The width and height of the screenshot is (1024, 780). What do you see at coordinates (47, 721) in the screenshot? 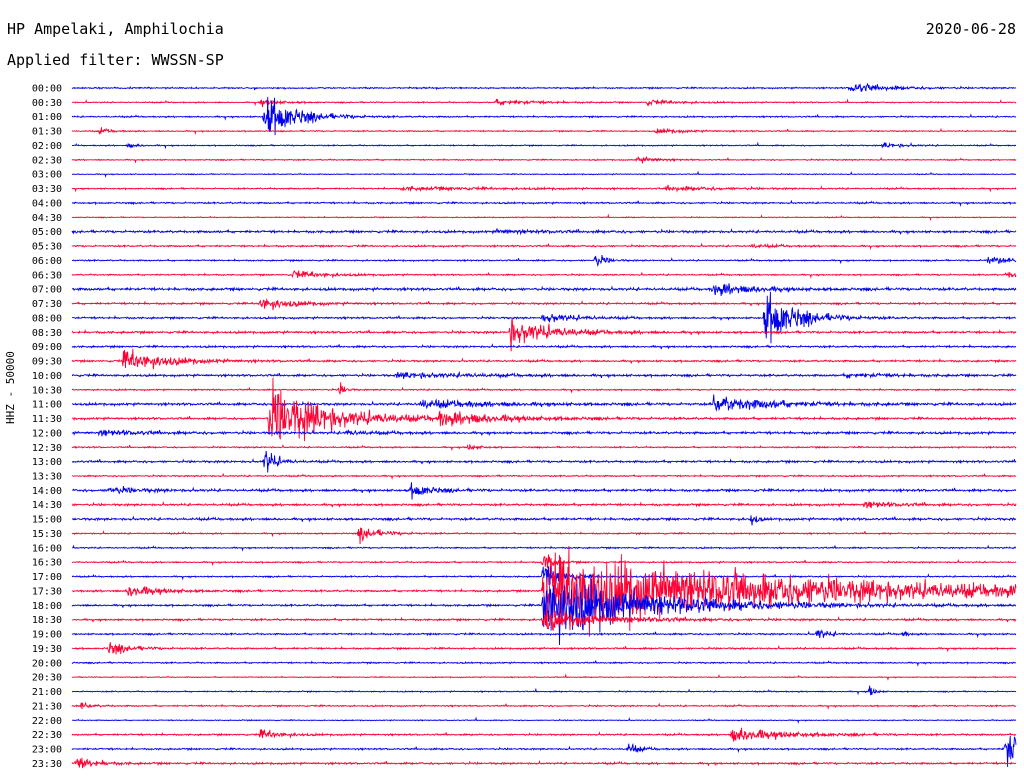
I see `time-tick-label: 22:00` at bounding box center [47, 721].